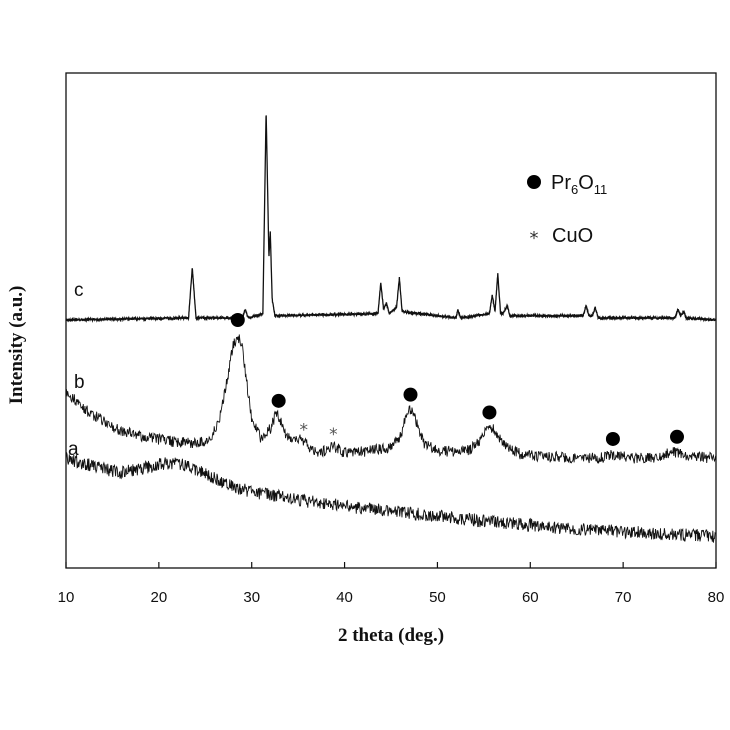 The image size is (730, 730). I want to click on legend-marker-circle, so click(534, 182).